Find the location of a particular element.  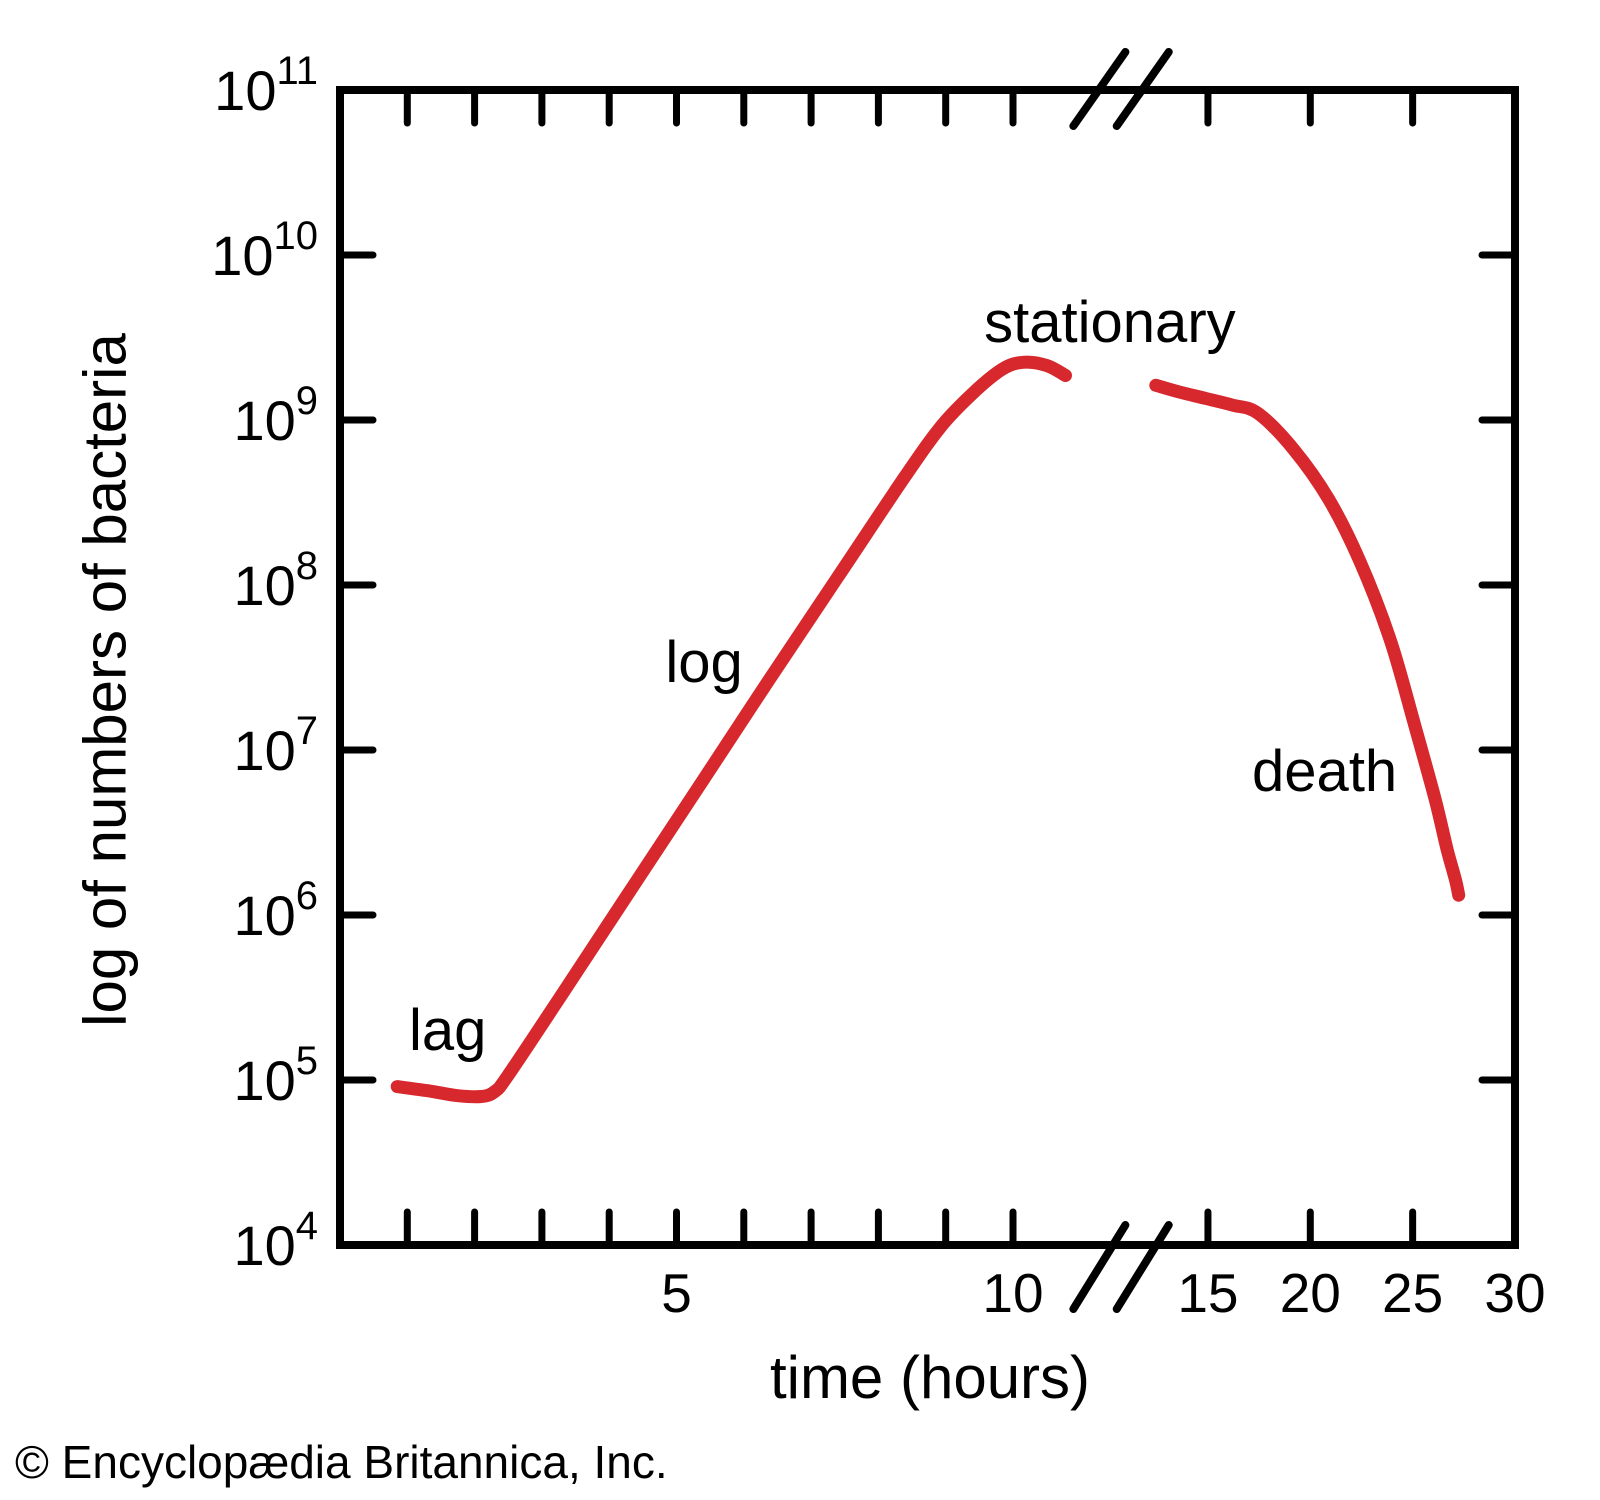

y-tick-label: 10⁶ is located at coordinates (275, 910).